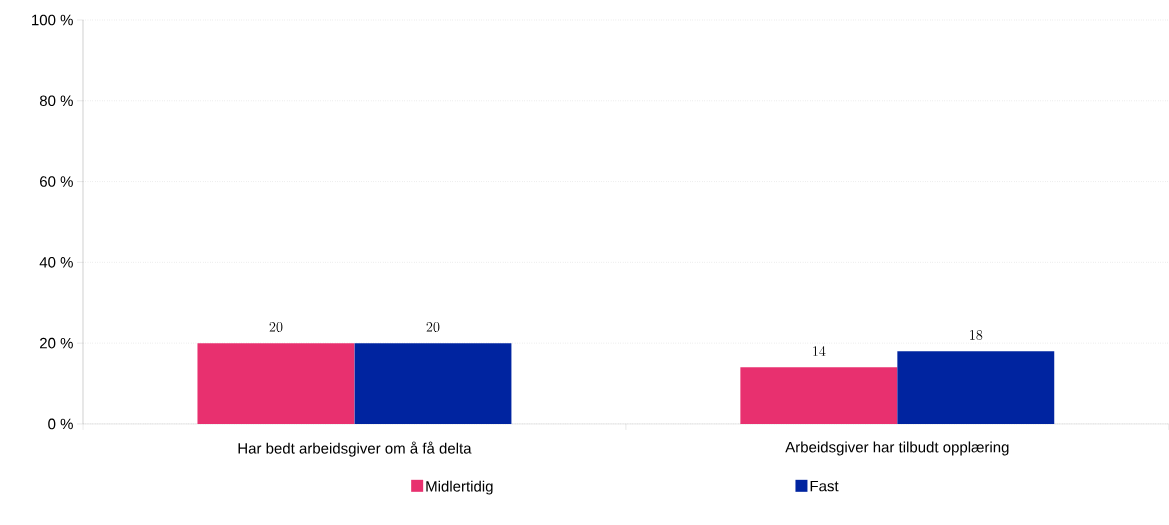  What do you see at coordinates (824, 486) in the screenshot?
I see `legend-label: Fast` at bounding box center [824, 486].